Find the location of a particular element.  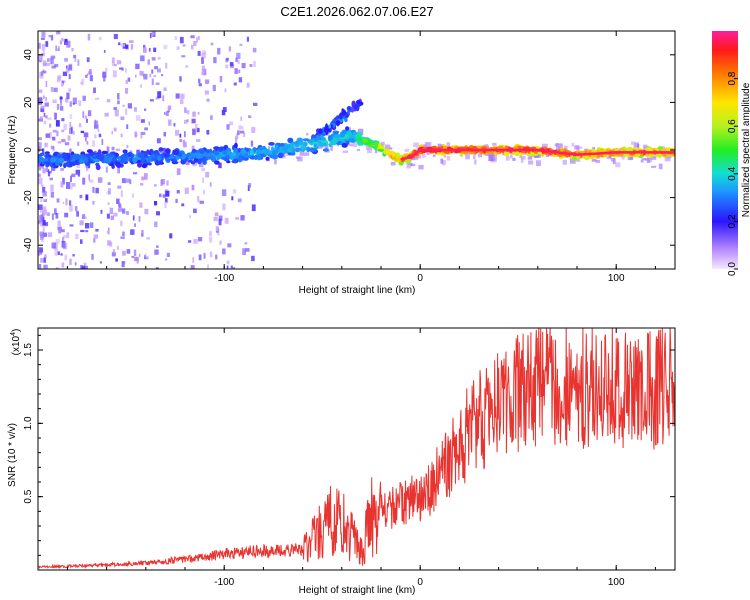

snr-xlabel: Height of straight line (km) is located at coordinates (357, 590).